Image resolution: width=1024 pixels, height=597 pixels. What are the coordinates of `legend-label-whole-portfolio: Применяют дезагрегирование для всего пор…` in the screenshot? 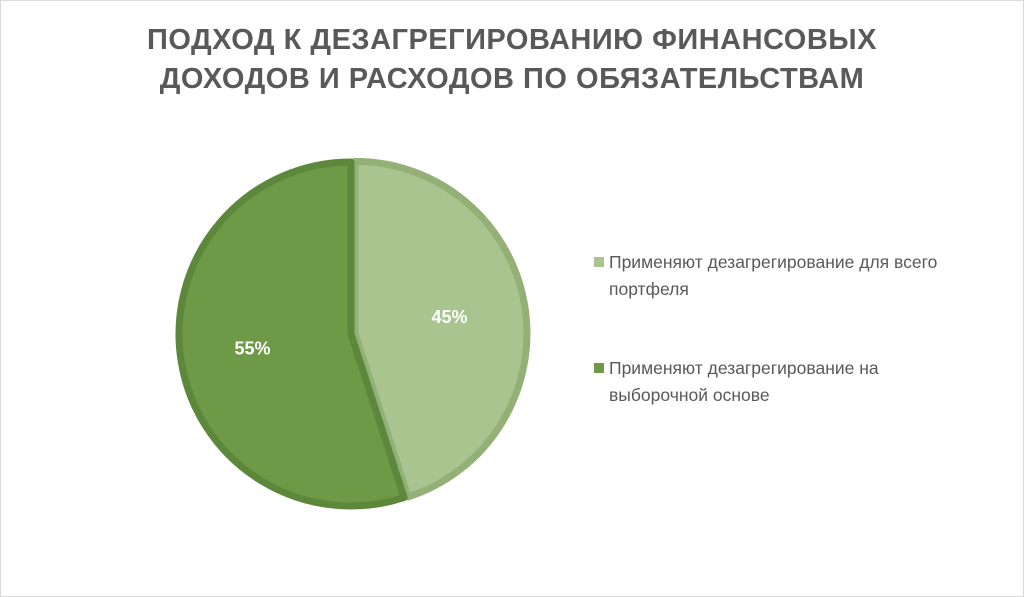 It's located at (773, 275).